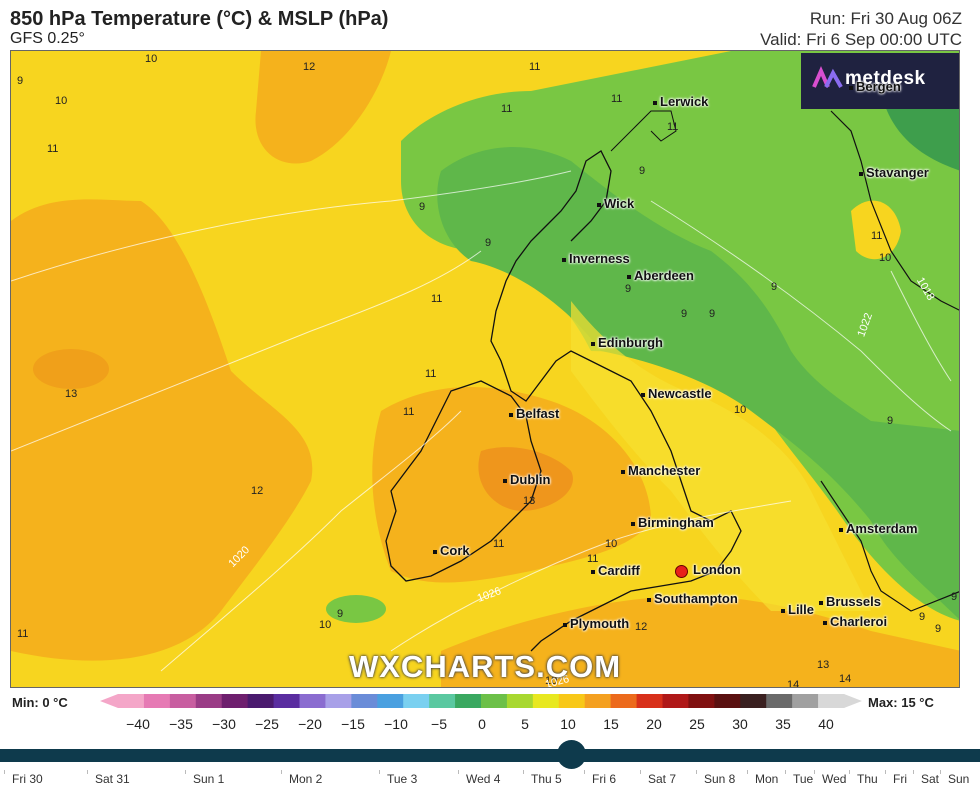  I want to click on city-label-aberdeen: Aberdeen, so click(660, 275).